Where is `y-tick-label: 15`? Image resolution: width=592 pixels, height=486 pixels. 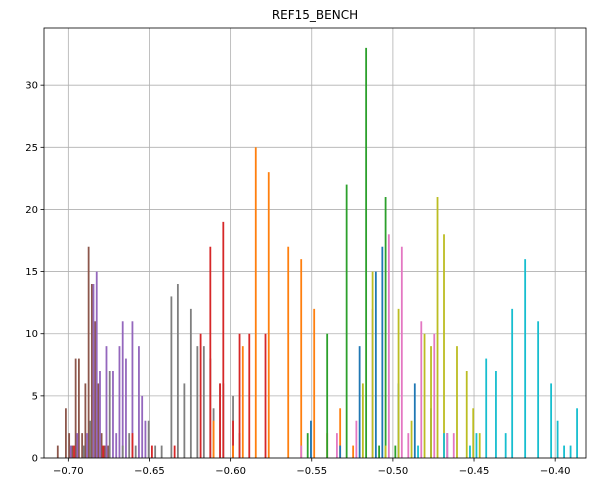
y-tick-label: 15 is located at coordinates (31, 272).